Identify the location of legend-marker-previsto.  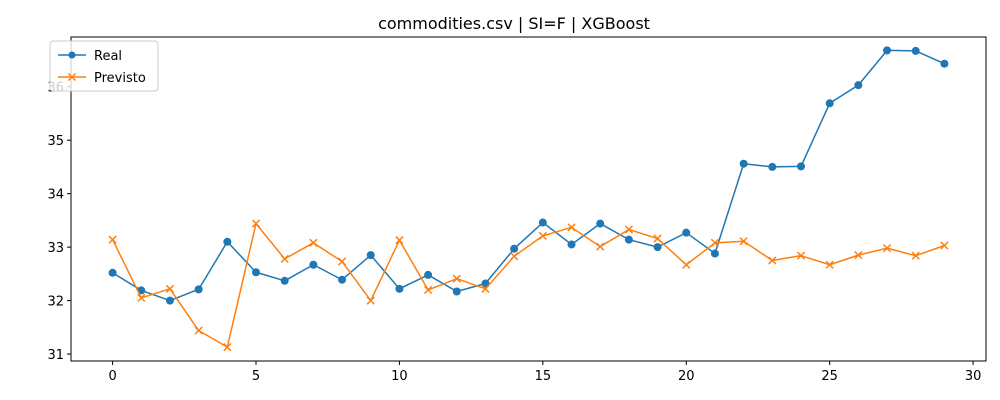
(72, 77).